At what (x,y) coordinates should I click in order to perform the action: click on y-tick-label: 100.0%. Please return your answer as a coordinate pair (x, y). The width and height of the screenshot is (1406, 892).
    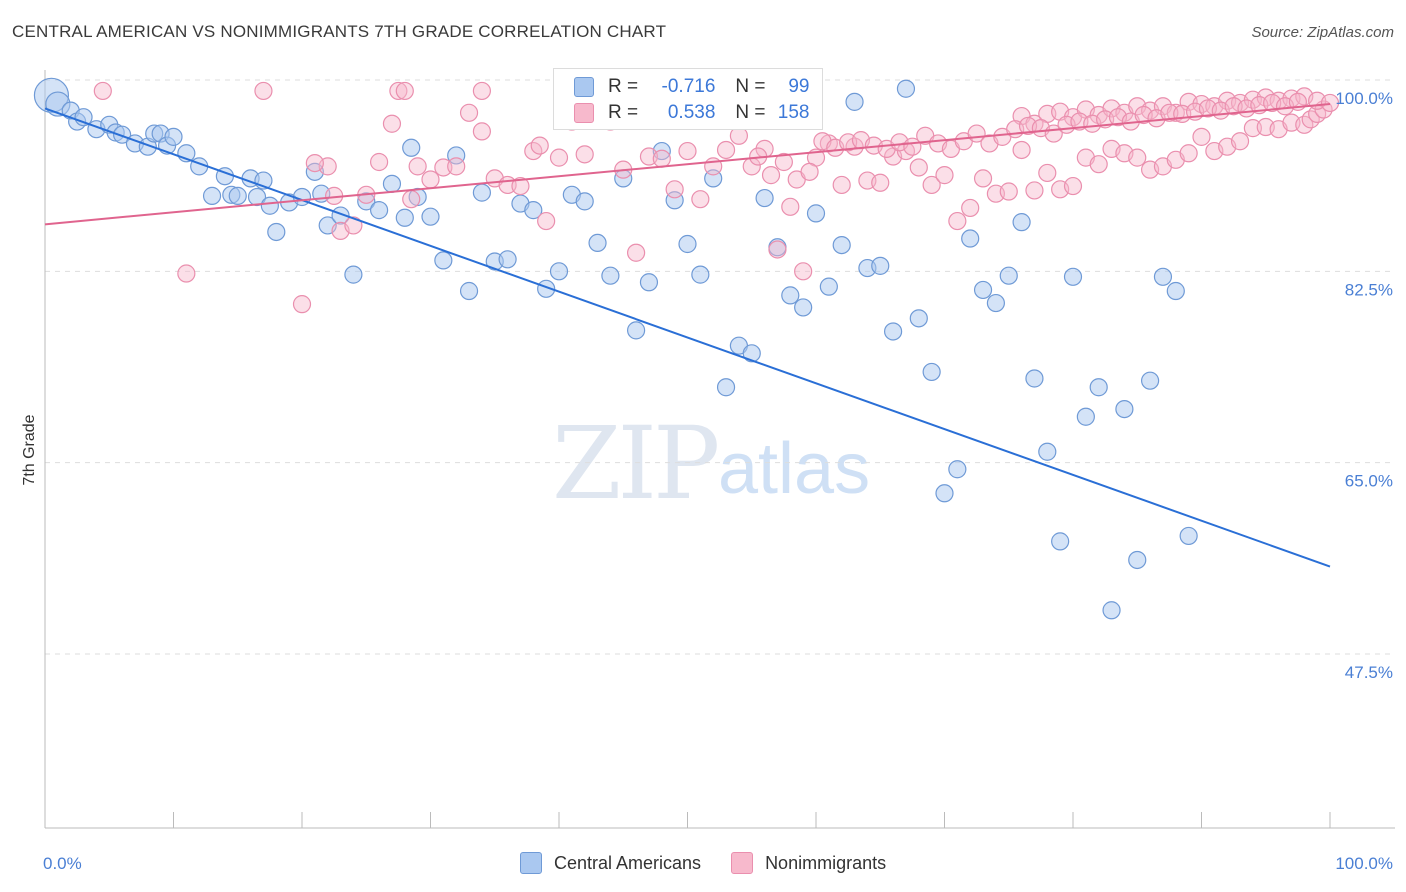
    Looking at the image, I should click on (1364, 98).